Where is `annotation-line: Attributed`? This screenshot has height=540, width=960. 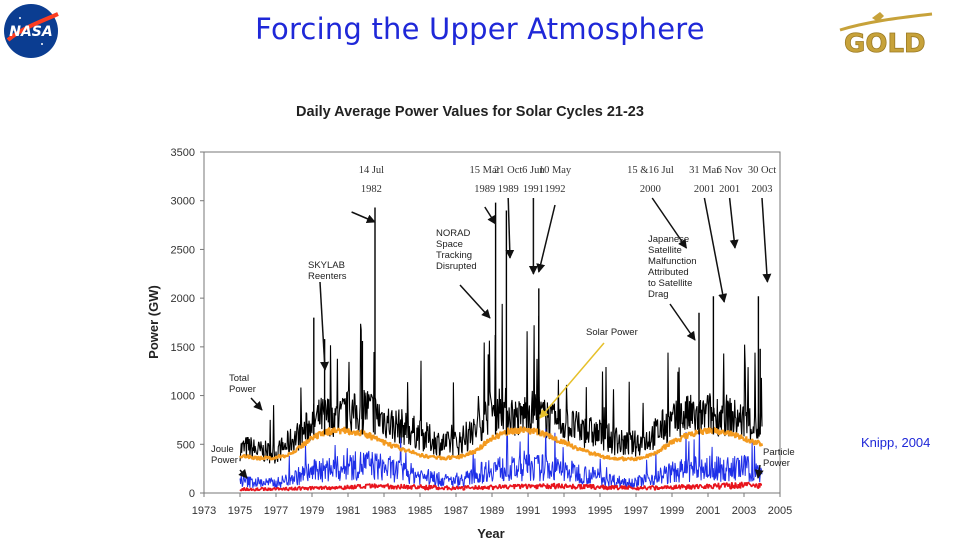
annotation-line: Attributed is located at coordinates (668, 272).